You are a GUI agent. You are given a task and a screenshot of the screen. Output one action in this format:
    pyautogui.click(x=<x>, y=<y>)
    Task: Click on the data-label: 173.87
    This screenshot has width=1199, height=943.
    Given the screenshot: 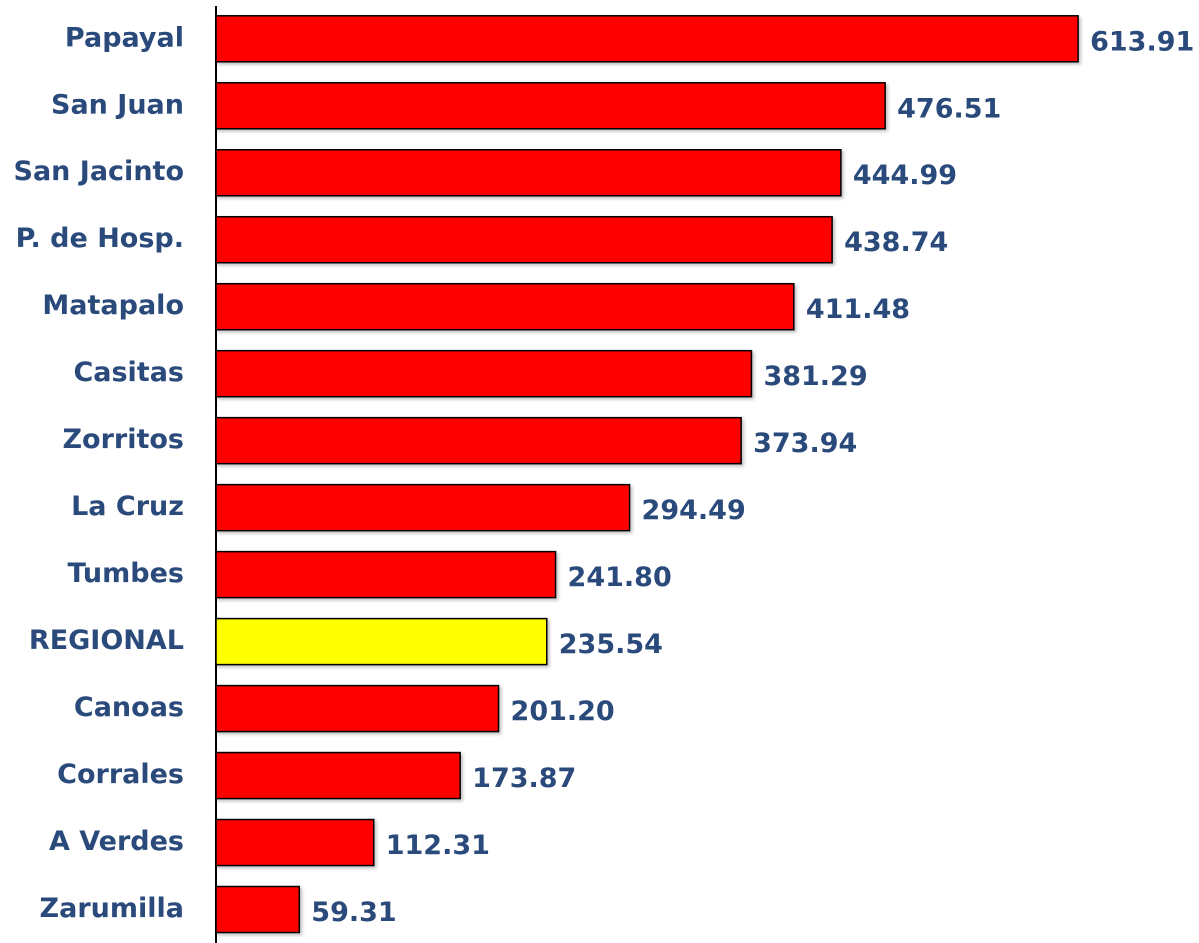 What is the action you would take?
    pyautogui.click(x=524, y=778)
    